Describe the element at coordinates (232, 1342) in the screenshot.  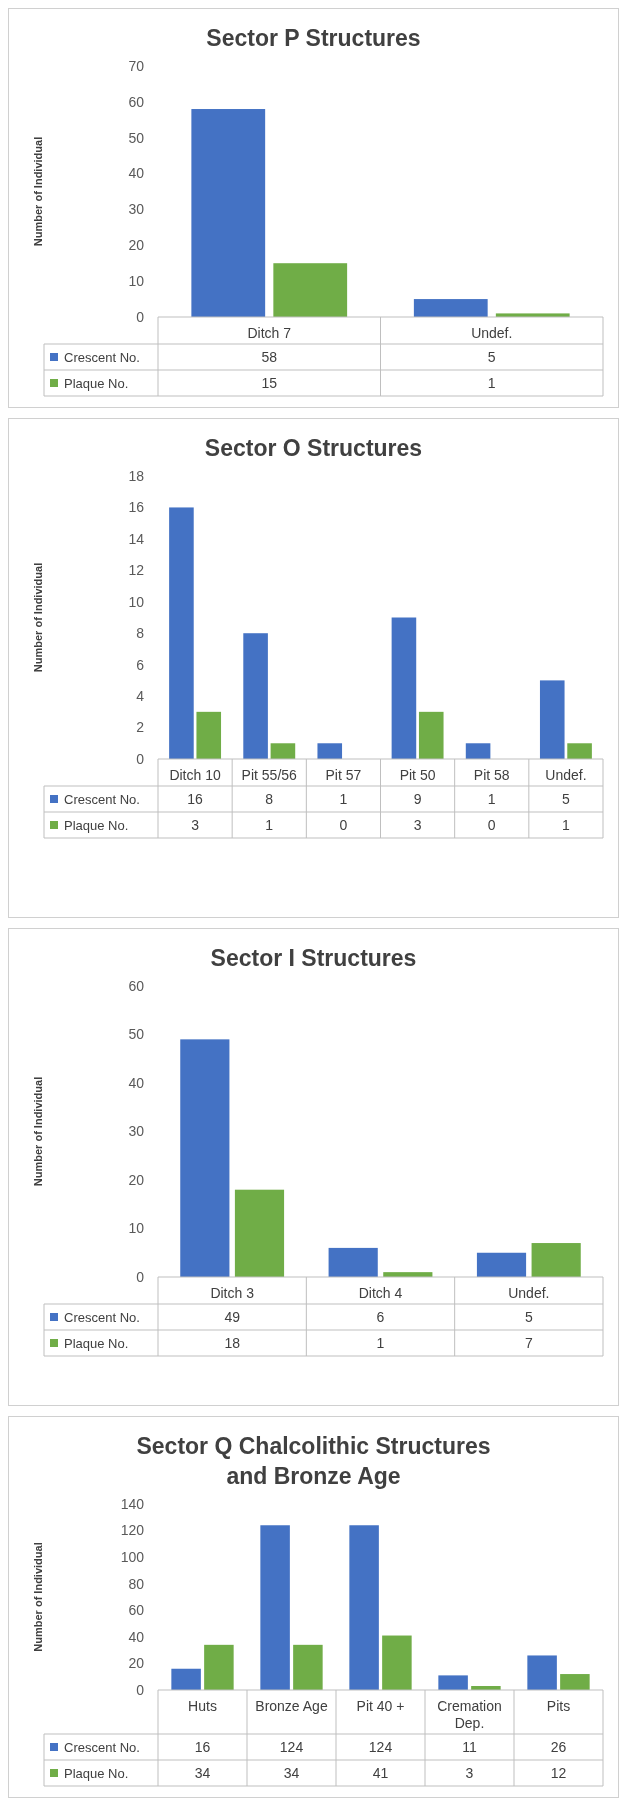
I see `data-label: 18` at that location.